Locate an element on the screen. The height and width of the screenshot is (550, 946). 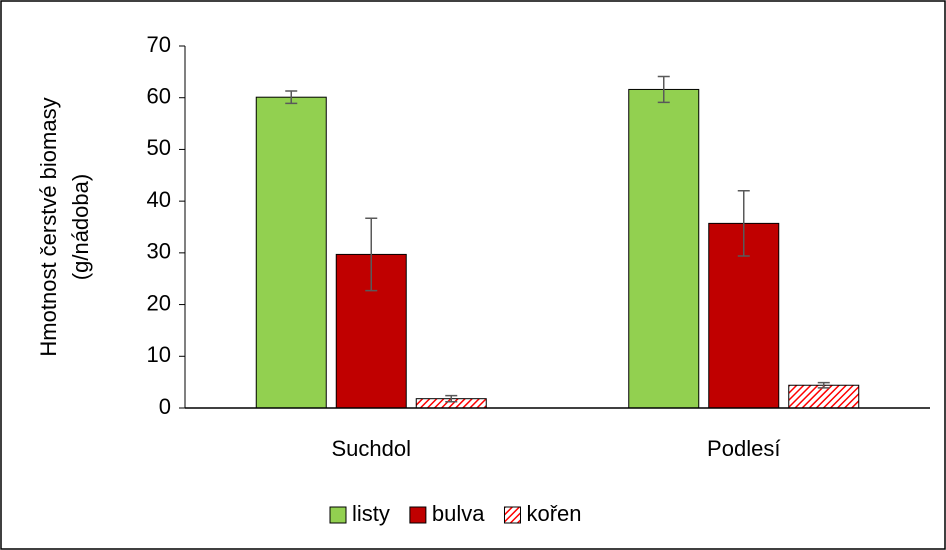
y-axis-label: (g/nádoba) is located at coordinates (80, 227).